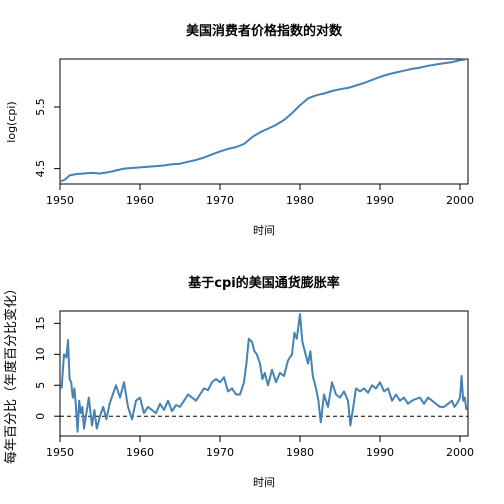 This screenshot has height=504, width=504. Describe the element at coordinates (40, 354) in the screenshot. I see `y-tick-label: 10` at that location.